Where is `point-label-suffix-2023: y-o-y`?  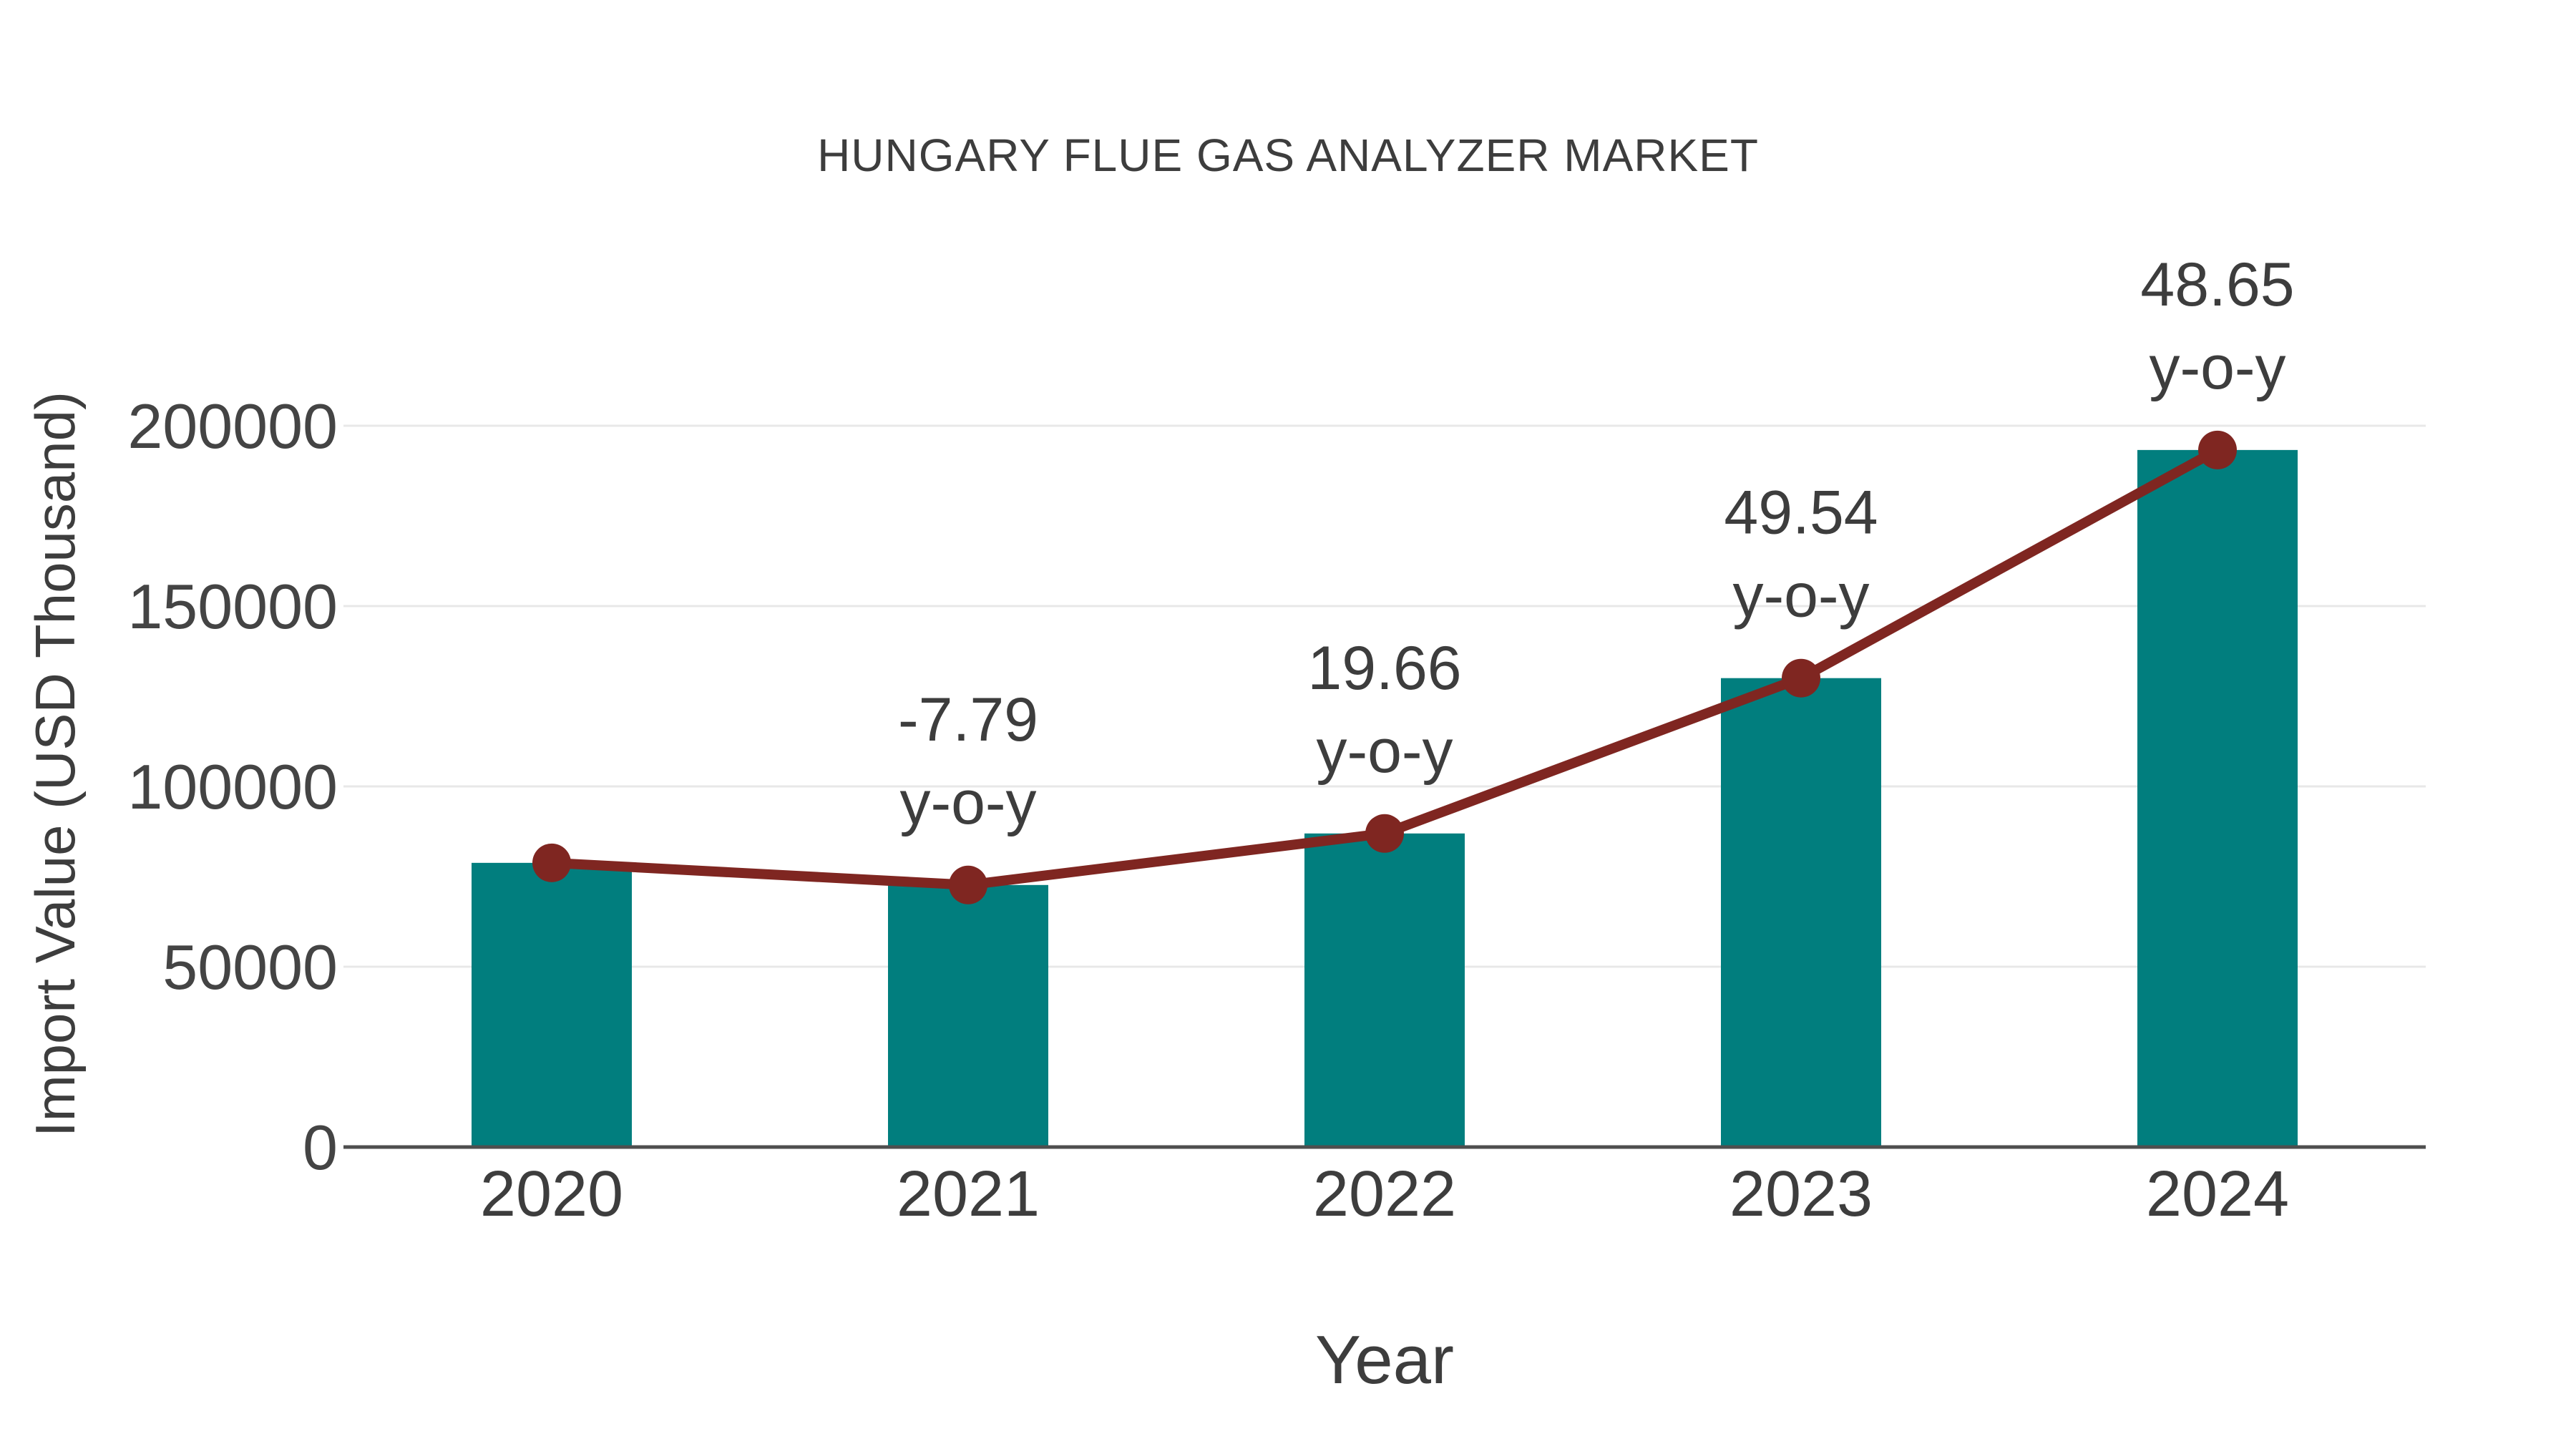
point-label-suffix-2023: y-o-y is located at coordinates (1800, 596).